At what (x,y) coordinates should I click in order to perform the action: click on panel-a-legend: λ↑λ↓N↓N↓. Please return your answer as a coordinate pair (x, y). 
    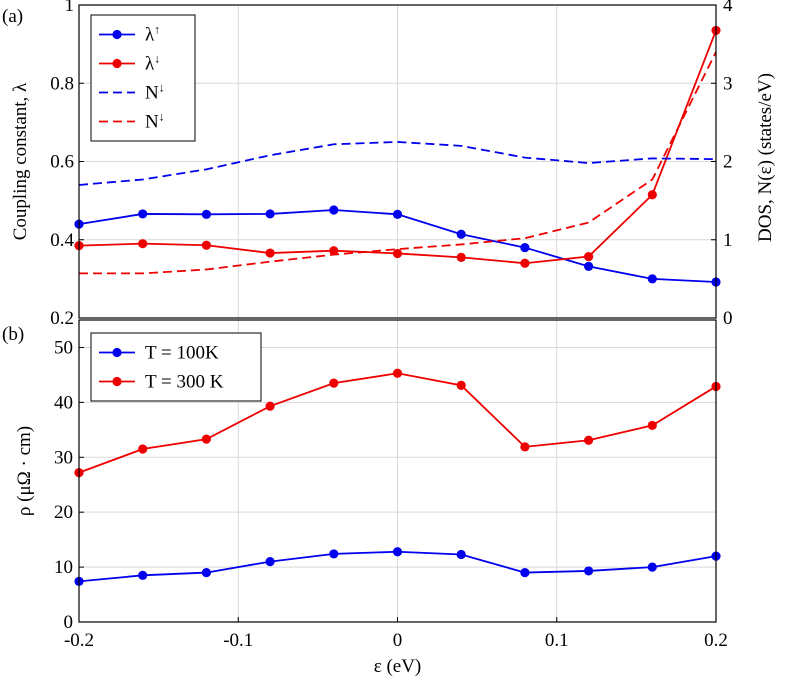
    Looking at the image, I should click on (143, 78).